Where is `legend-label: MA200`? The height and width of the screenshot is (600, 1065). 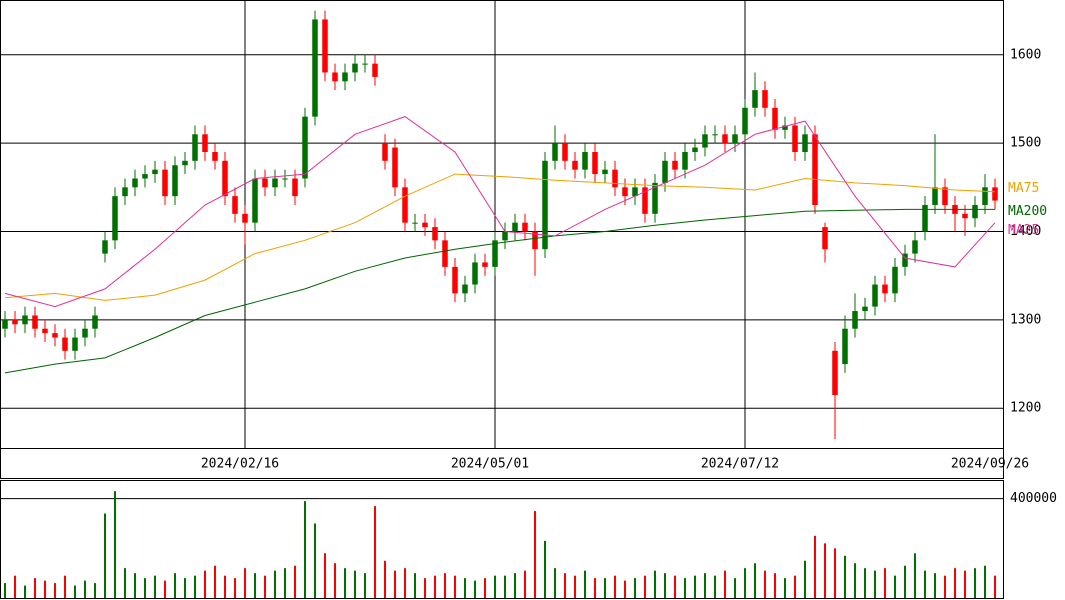 legend-label: MA200 is located at coordinates (1027, 211).